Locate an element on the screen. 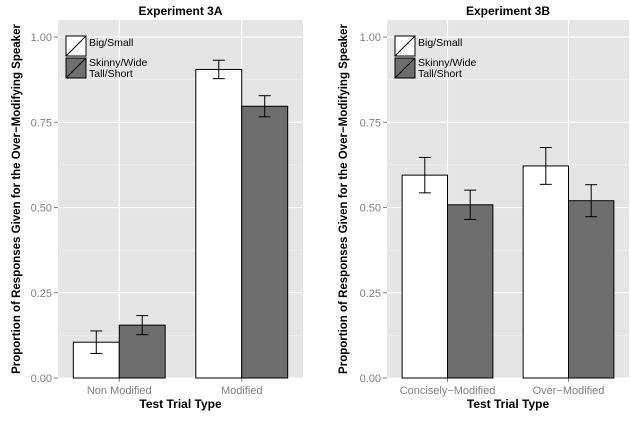 This screenshot has width=631, height=421. x-tick-label: Concisely−Modified is located at coordinates (448, 391).